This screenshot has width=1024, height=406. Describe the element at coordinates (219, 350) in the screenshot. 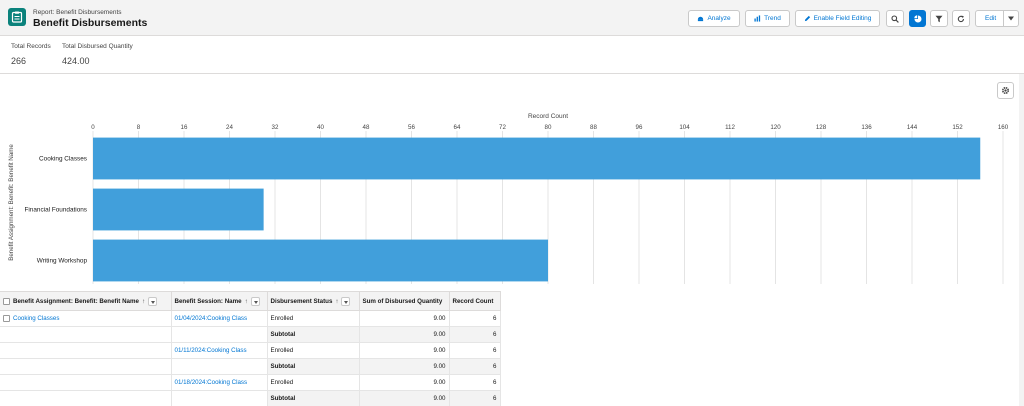

I see `session-link: 01/11/2024:Cooking Class` at that location.